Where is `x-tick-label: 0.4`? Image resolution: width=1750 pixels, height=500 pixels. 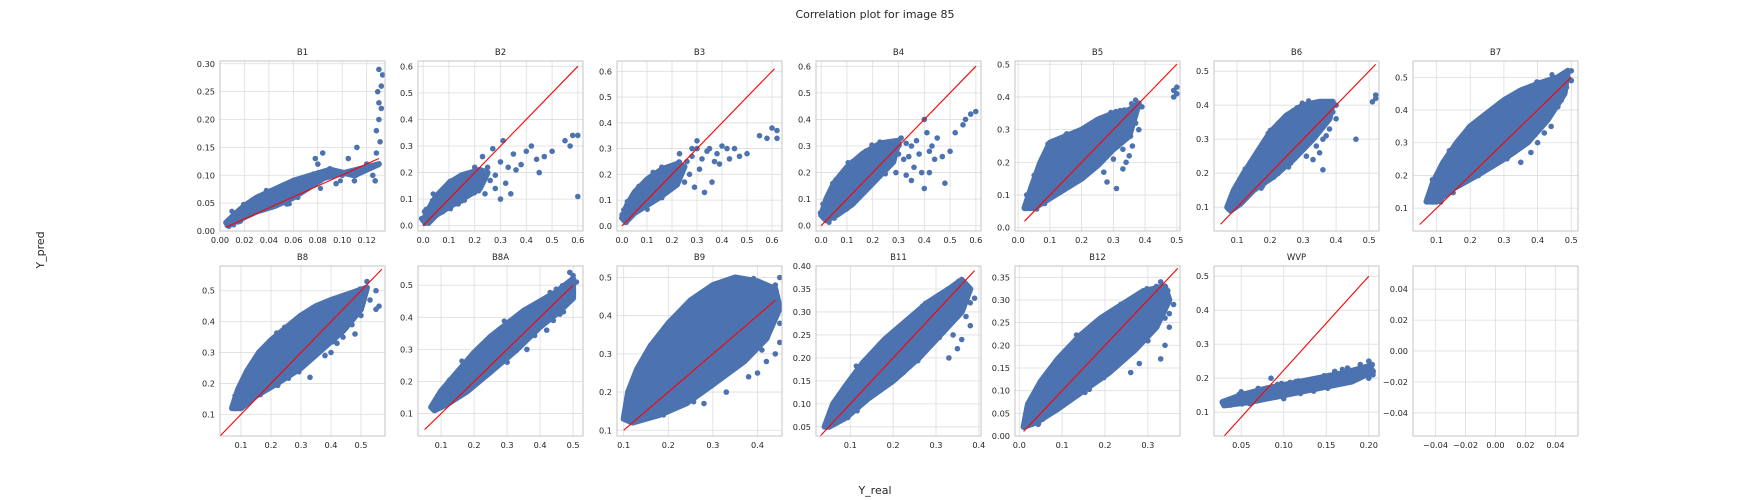 x-tick-label: 0.4 is located at coordinates (978, 445).